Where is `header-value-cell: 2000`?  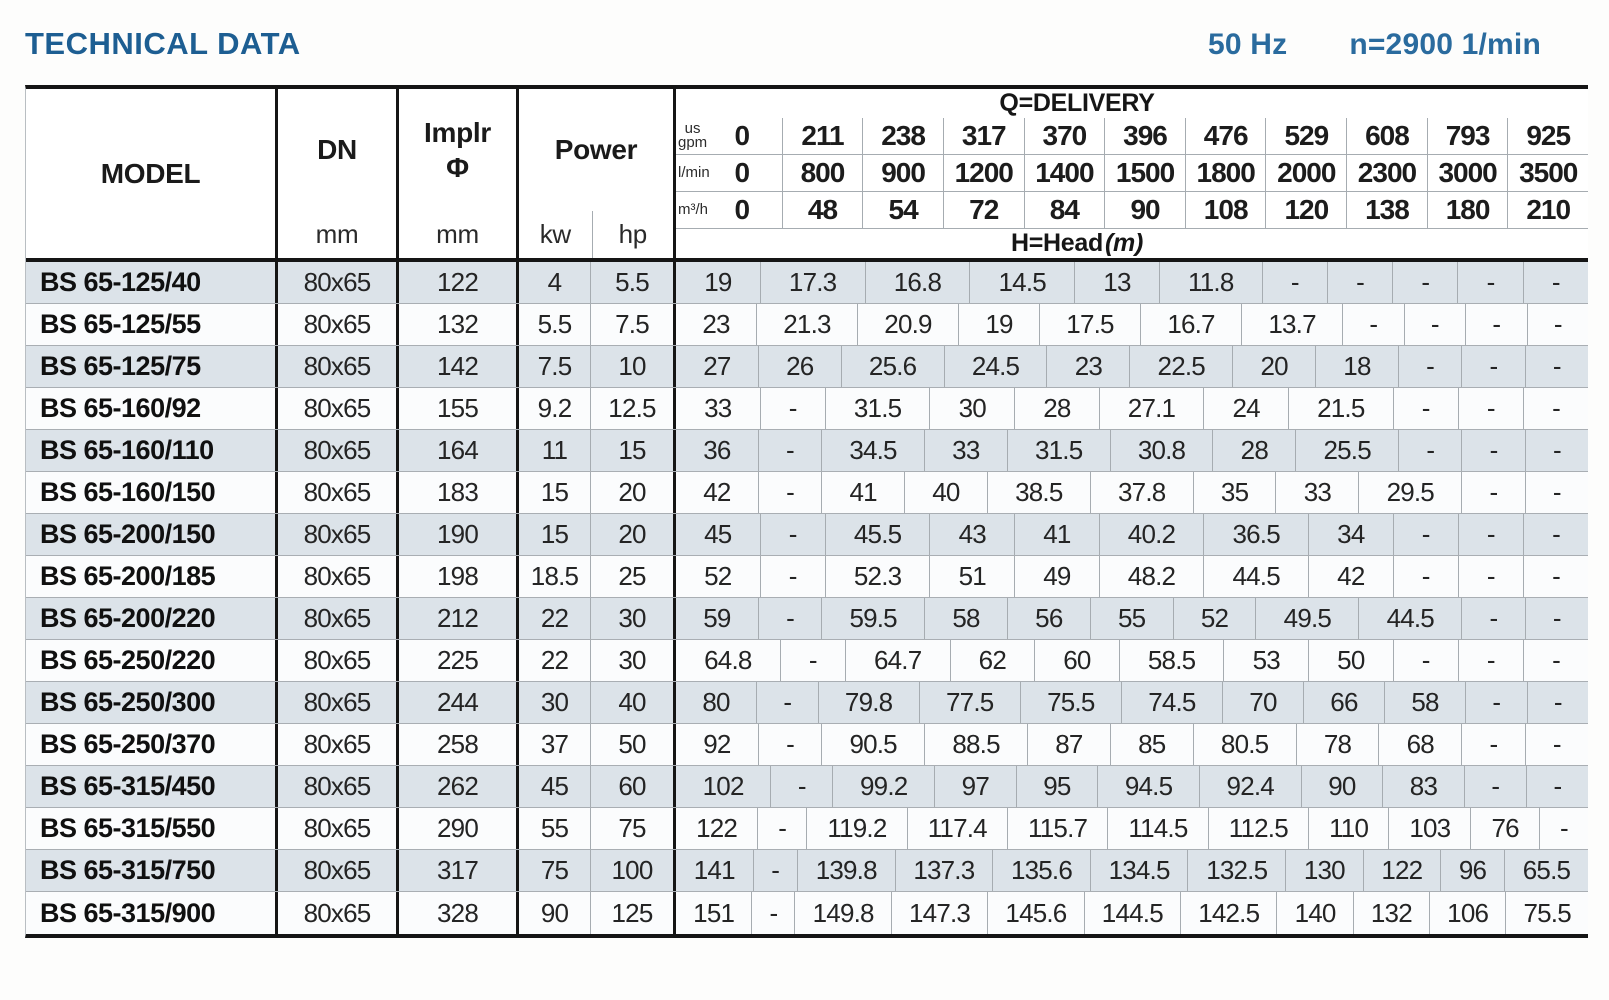 header-value-cell: 2000 is located at coordinates (1305, 173).